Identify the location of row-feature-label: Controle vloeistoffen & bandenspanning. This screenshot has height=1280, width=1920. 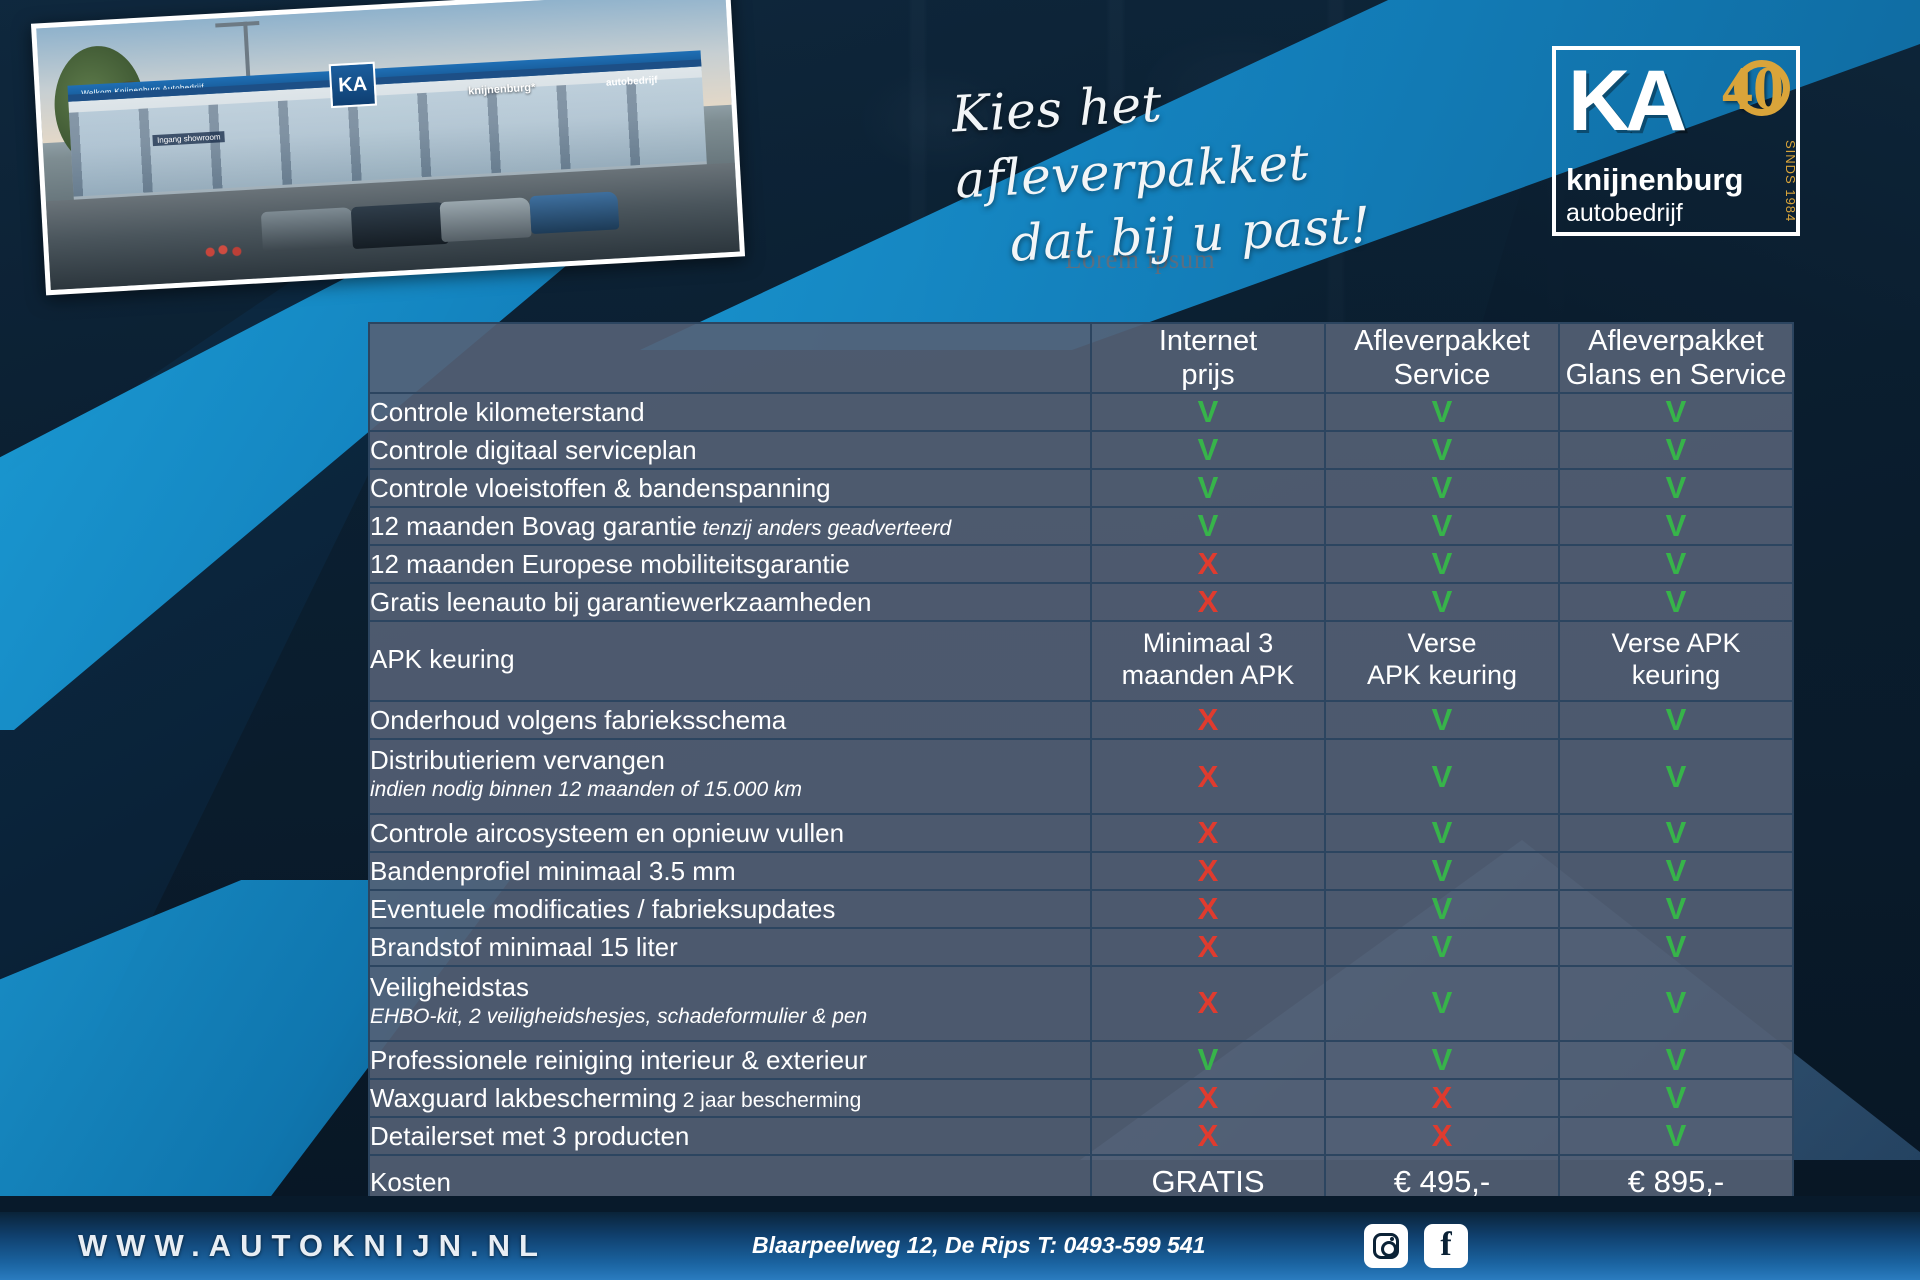
(730, 488).